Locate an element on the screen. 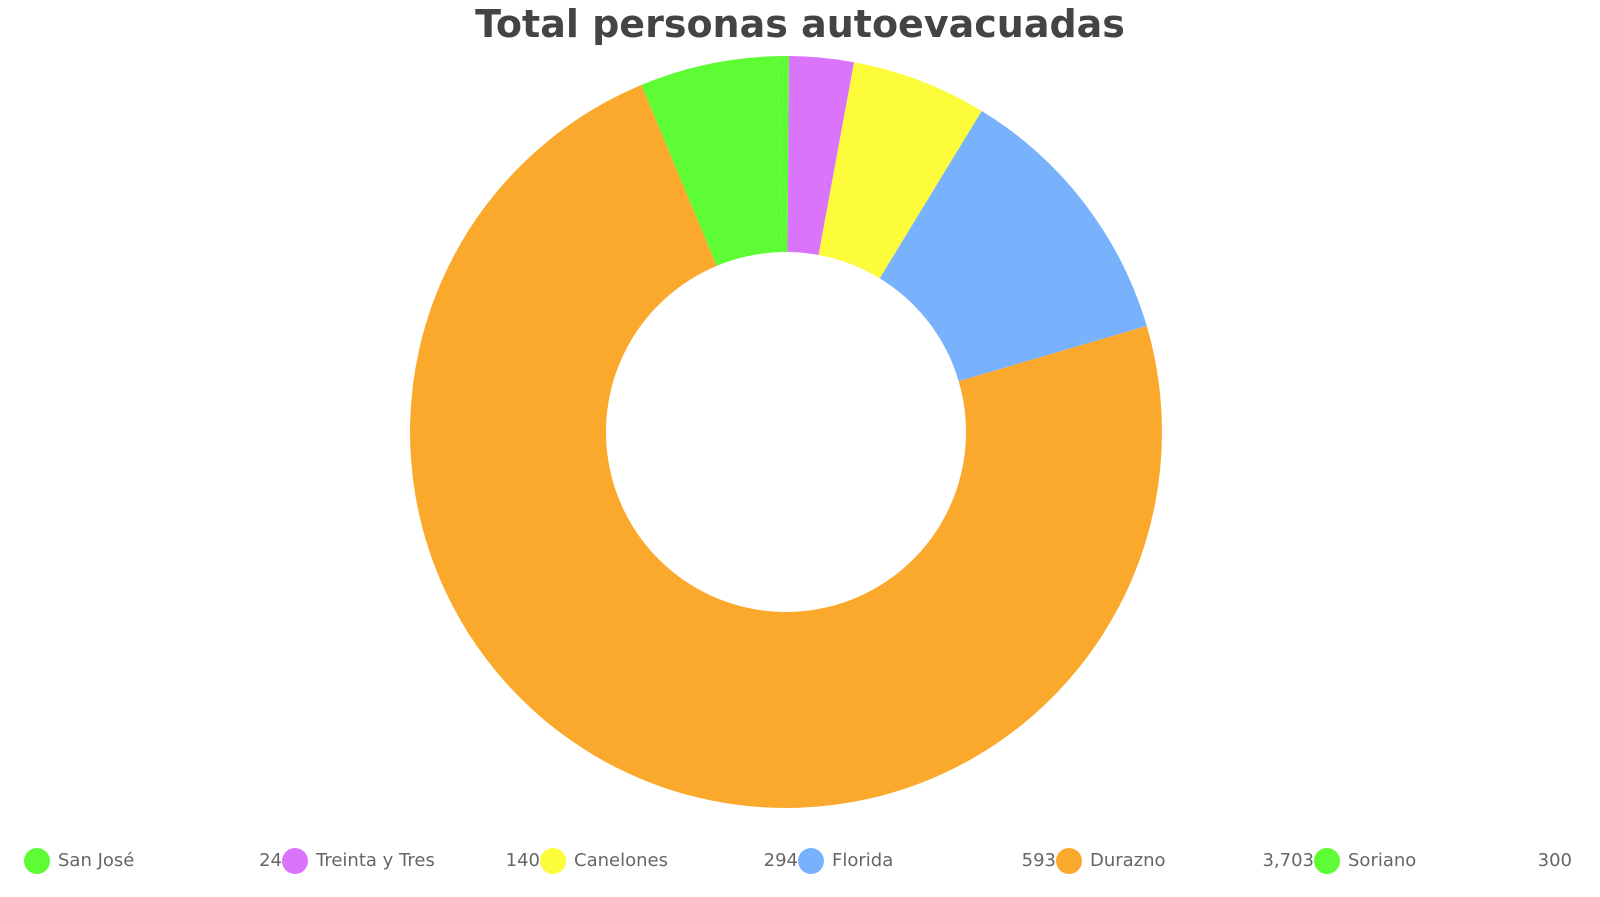  legend-label: Florida is located at coordinates (863, 860).